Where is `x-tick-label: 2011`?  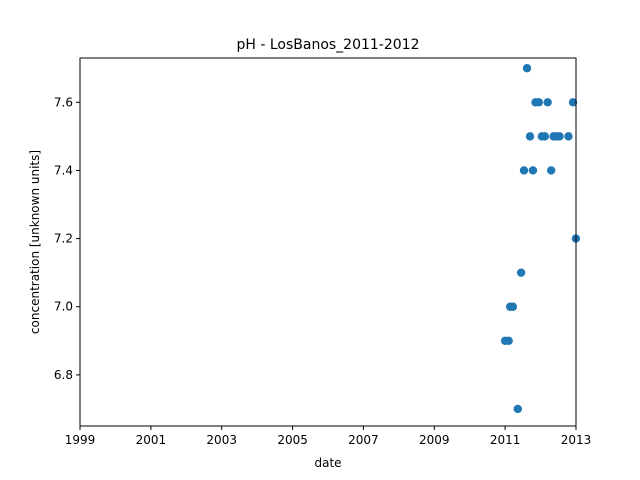
x-tick-label: 2011 is located at coordinates (505, 440).